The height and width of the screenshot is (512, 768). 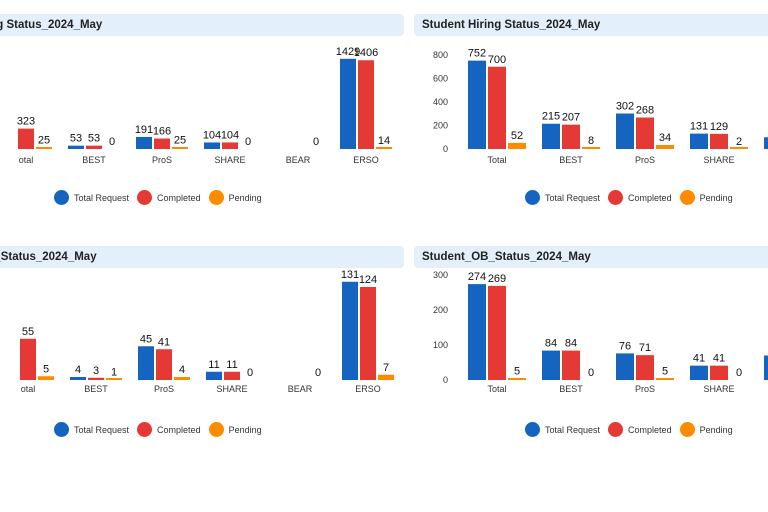 What do you see at coordinates (96, 371) in the screenshot?
I see `data-label: 3` at bounding box center [96, 371].